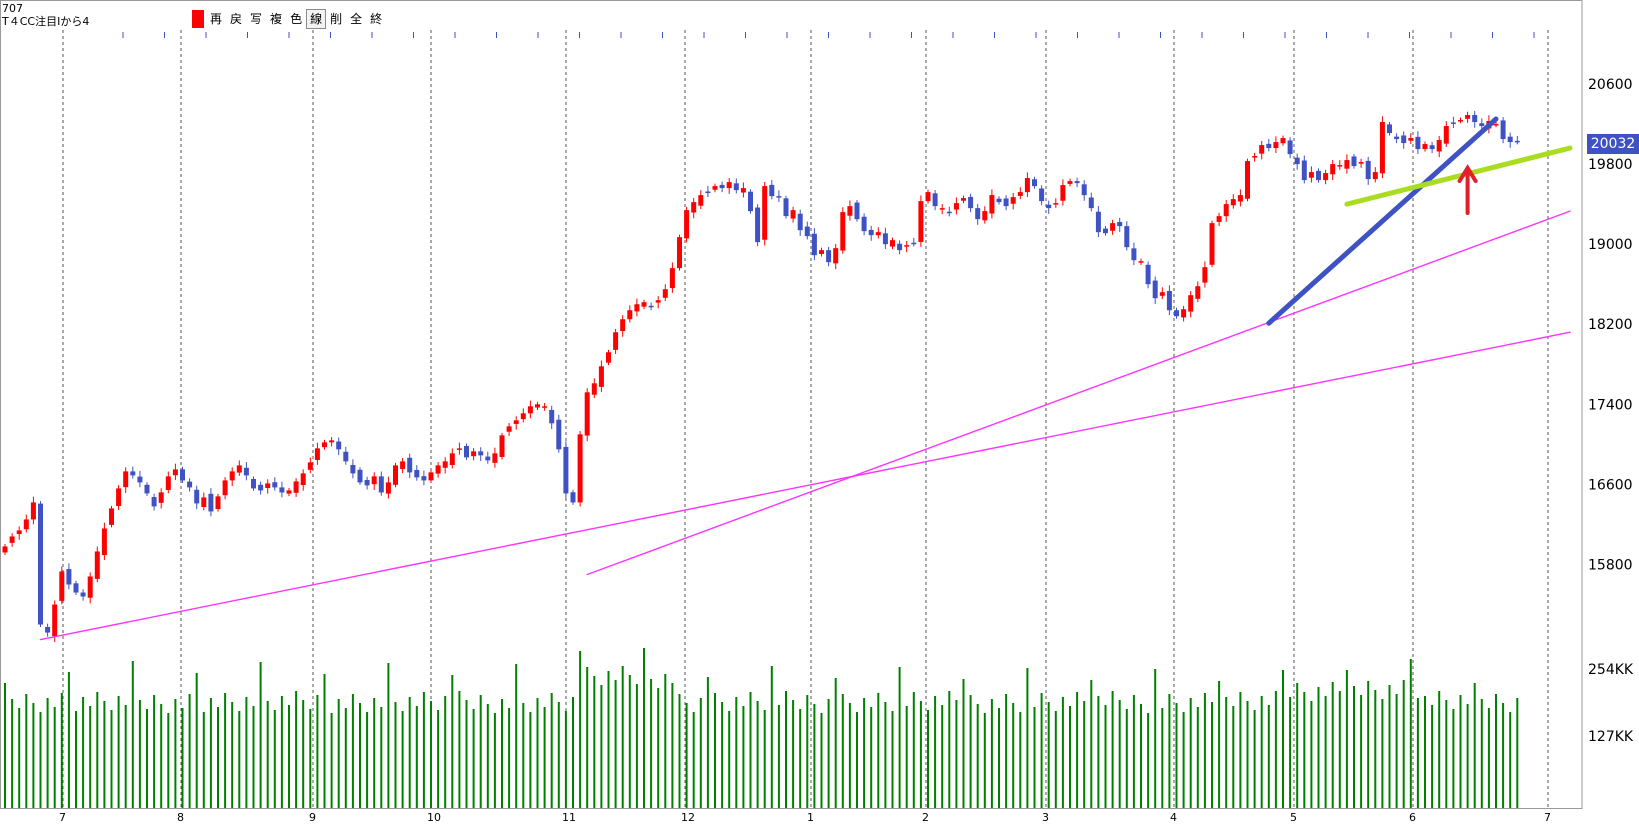 The height and width of the screenshot is (825, 1639). What do you see at coordinates (296, 19) in the screenshot?
I see `color-button: 色` at bounding box center [296, 19].